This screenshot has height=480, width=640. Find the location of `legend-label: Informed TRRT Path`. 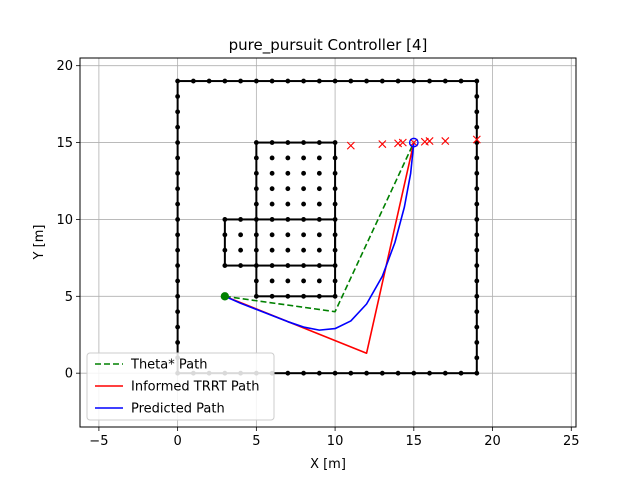

legend-label: Informed TRRT Path is located at coordinates (195, 387).